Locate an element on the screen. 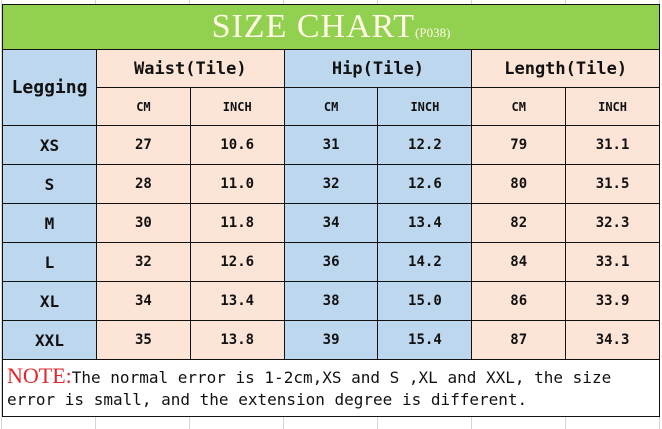 This screenshot has width=662, height=429. measurement-cell: 27 is located at coordinates (143, 145).